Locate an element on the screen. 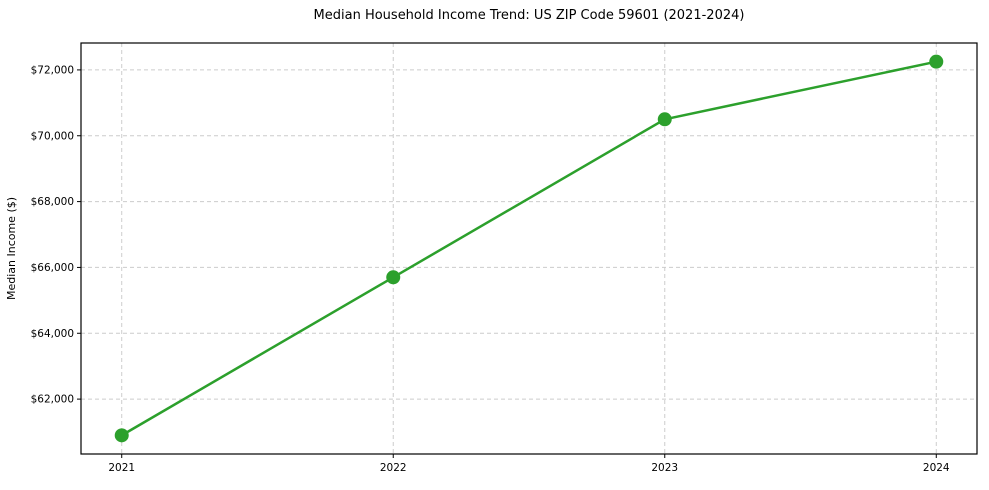  data-point-2022 is located at coordinates (393, 277).